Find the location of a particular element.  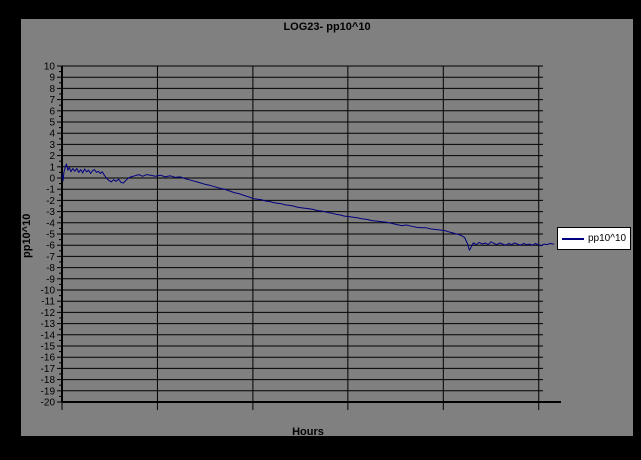

svg-text: 1 is located at coordinates (52, 167).